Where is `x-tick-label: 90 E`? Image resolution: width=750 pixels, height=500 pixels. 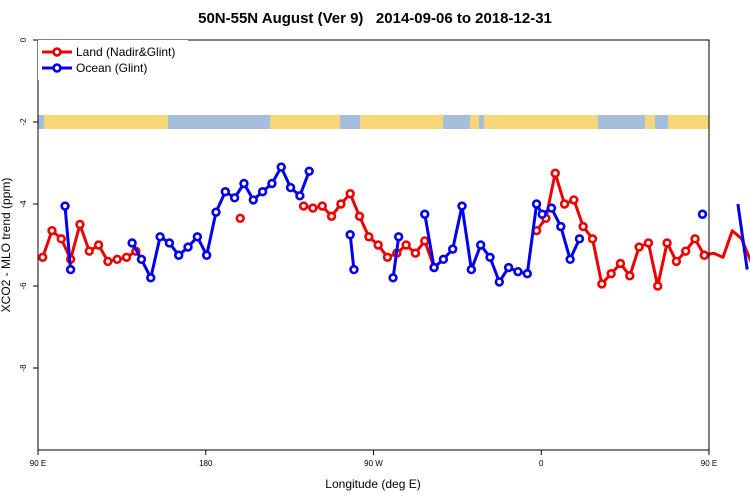
x-tick-label: 90 E is located at coordinates (38, 463).